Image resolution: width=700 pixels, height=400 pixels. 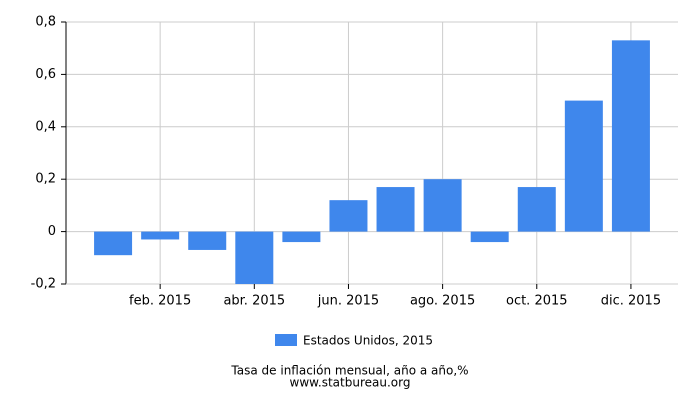 I want to click on legend-swatch, so click(x=286, y=340).